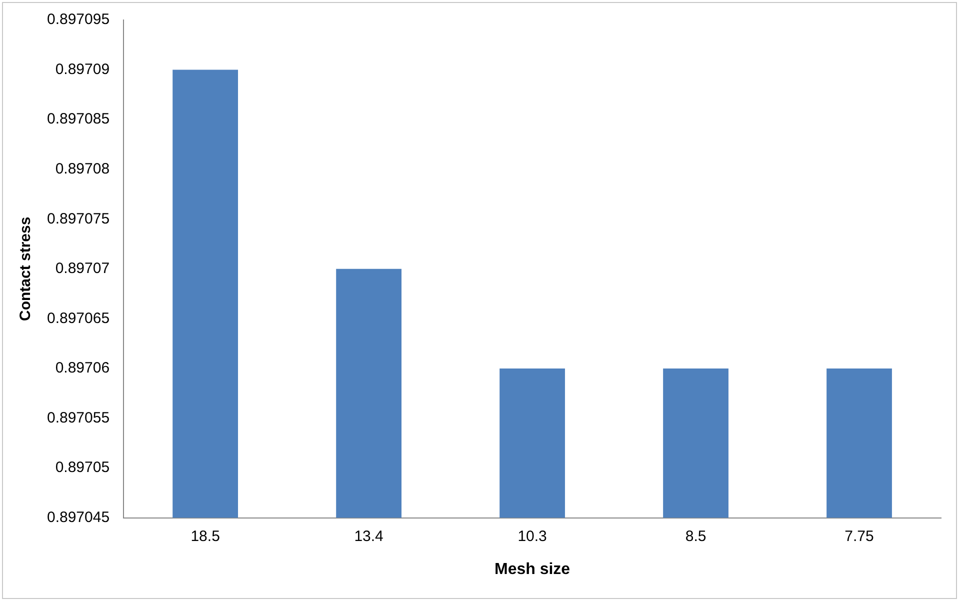 The height and width of the screenshot is (601, 959). Describe the element at coordinates (82, 169) in the screenshot. I see `y-tick-label: 0.89708` at that location.